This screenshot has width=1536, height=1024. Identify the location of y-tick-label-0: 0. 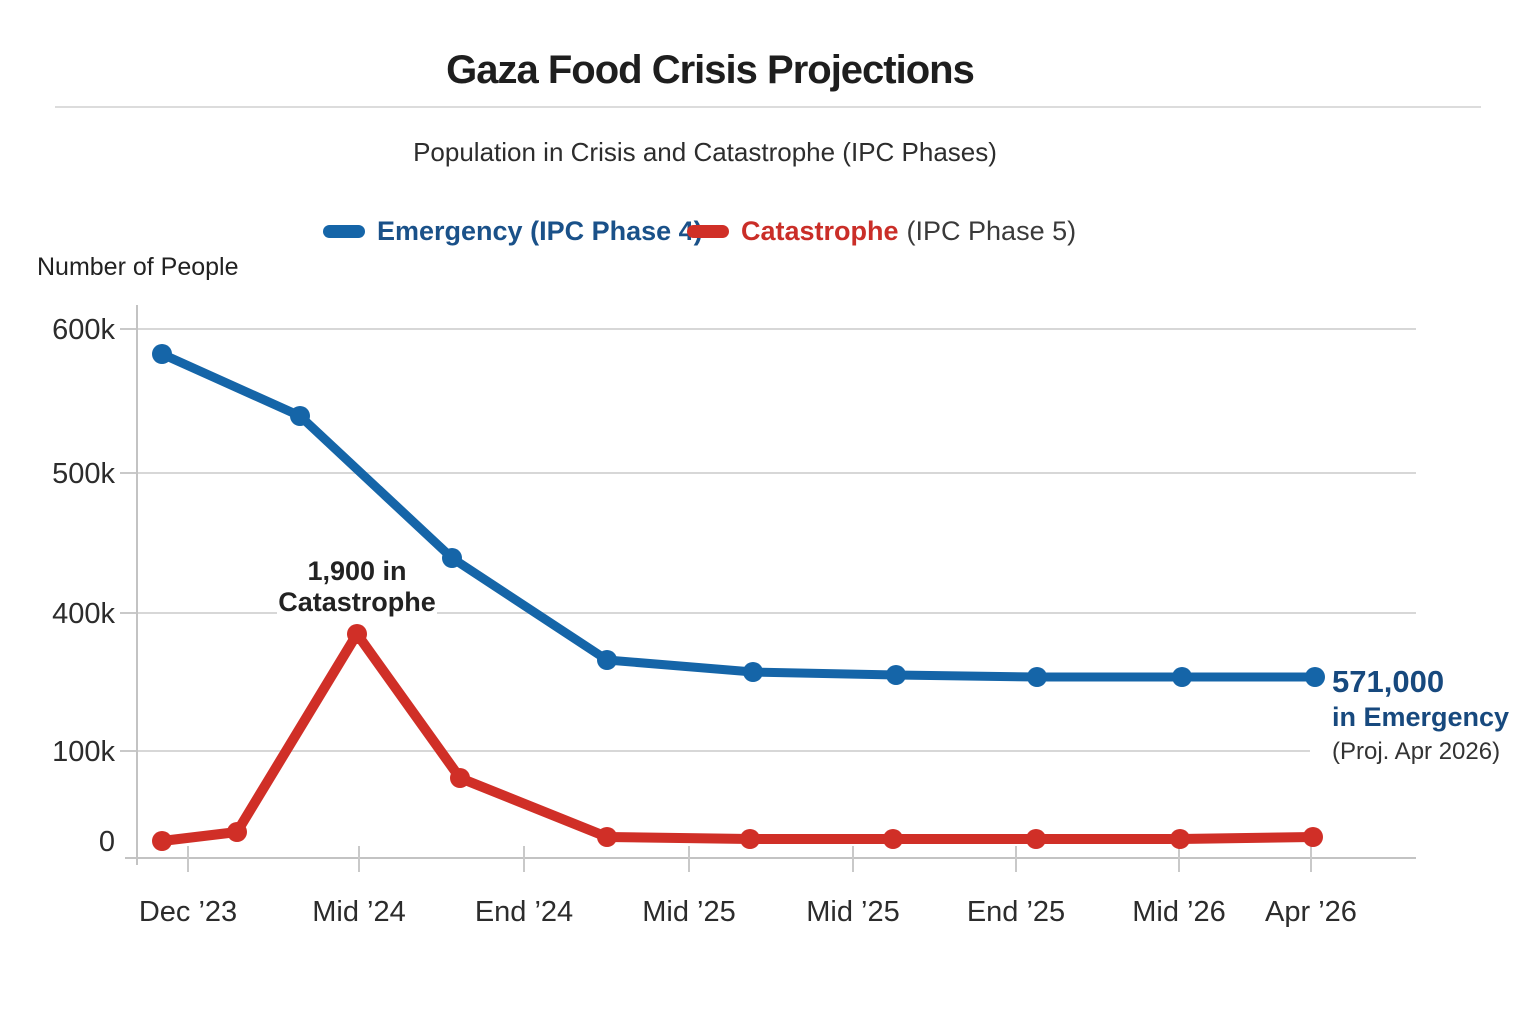
(107, 842).